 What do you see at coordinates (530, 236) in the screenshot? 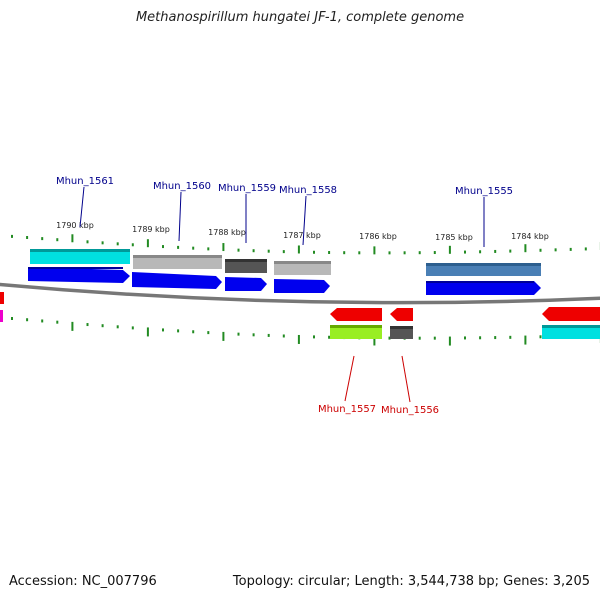
I see `scale-label: 1784 kbp` at bounding box center [530, 236].